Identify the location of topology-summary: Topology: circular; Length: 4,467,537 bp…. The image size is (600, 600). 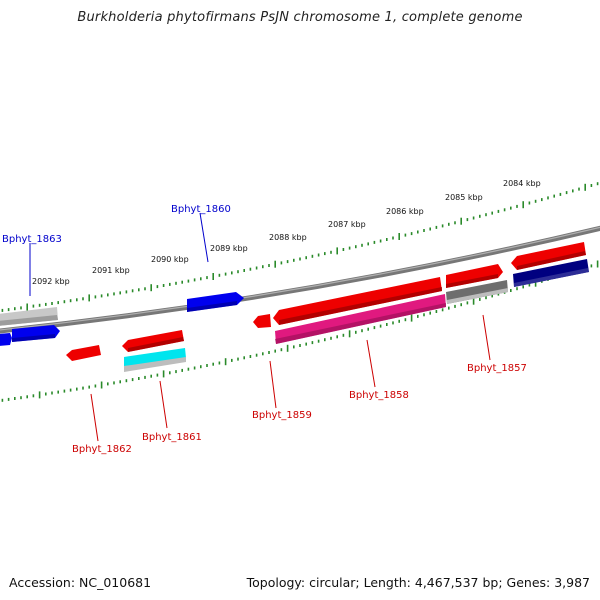
(418, 582).